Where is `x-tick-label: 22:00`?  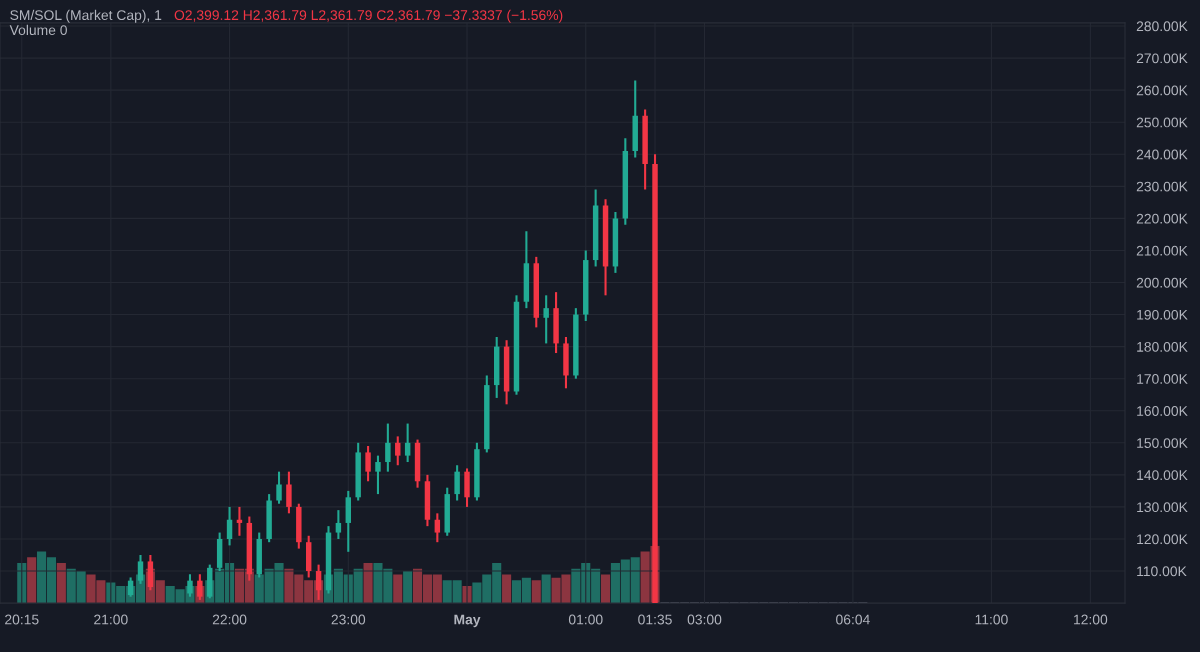 x-tick-label: 22:00 is located at coordinates (229, 619).